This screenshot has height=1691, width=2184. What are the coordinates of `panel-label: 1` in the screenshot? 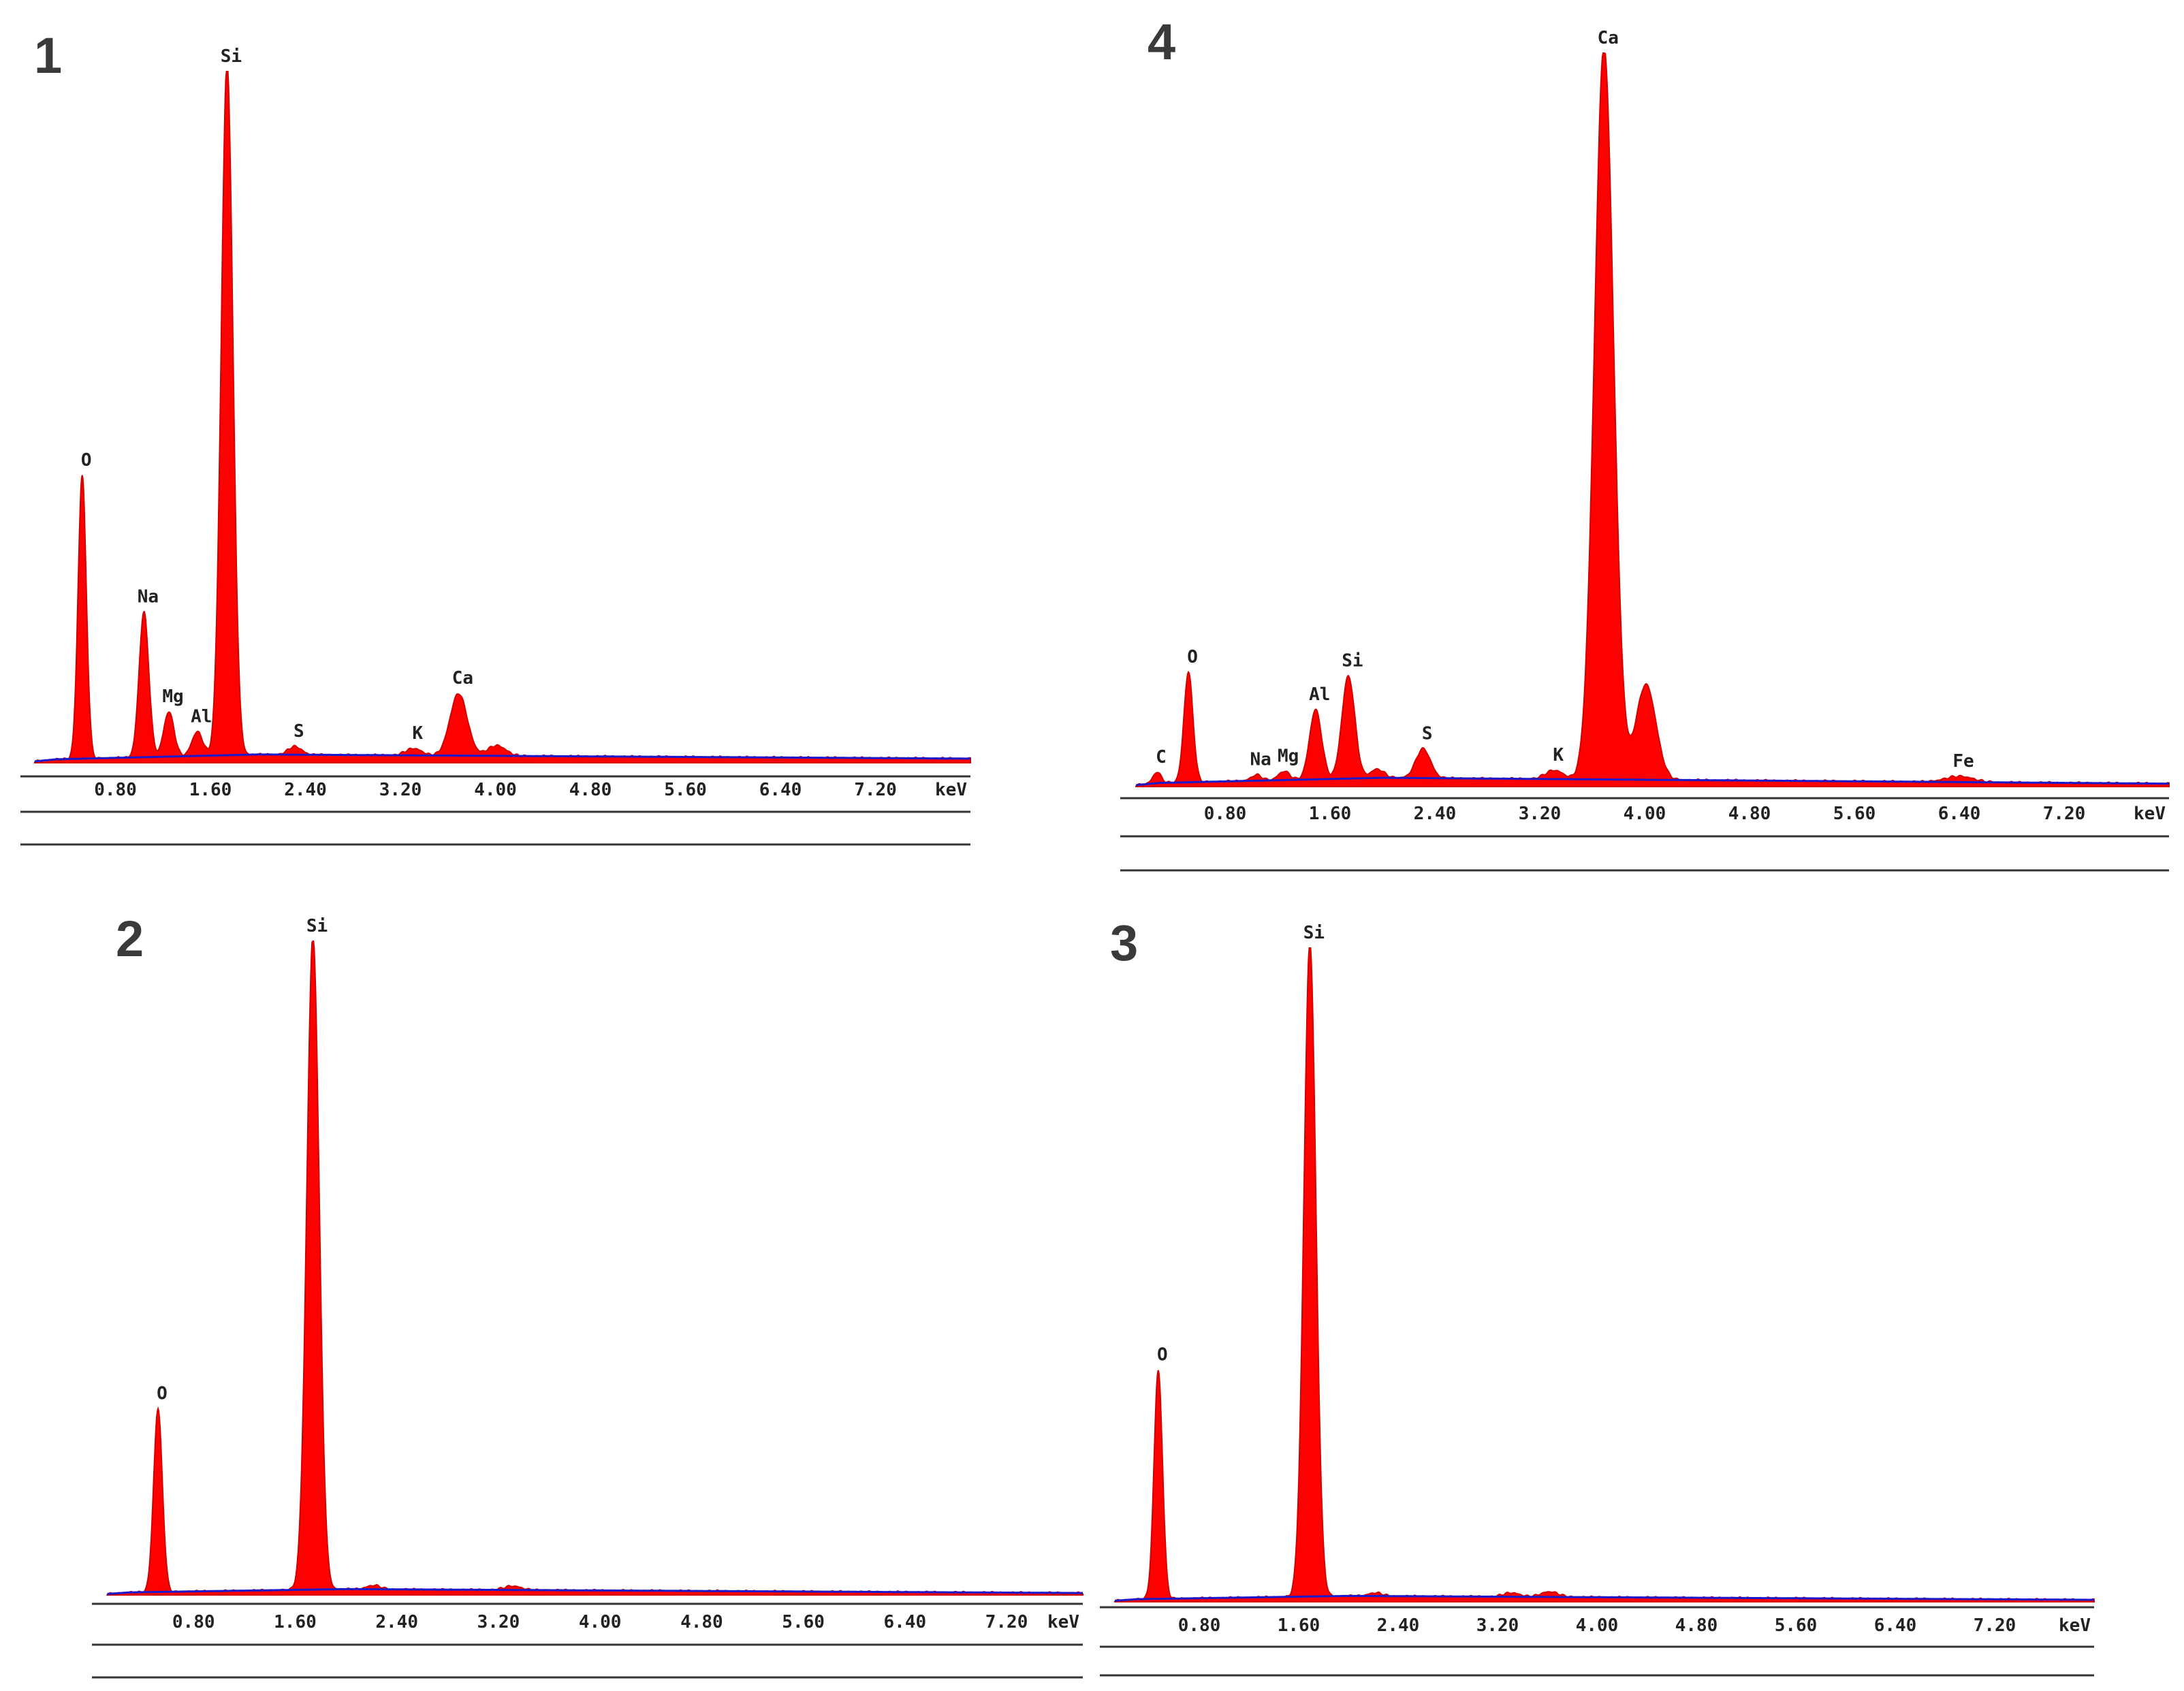 It's located at (48, 56).